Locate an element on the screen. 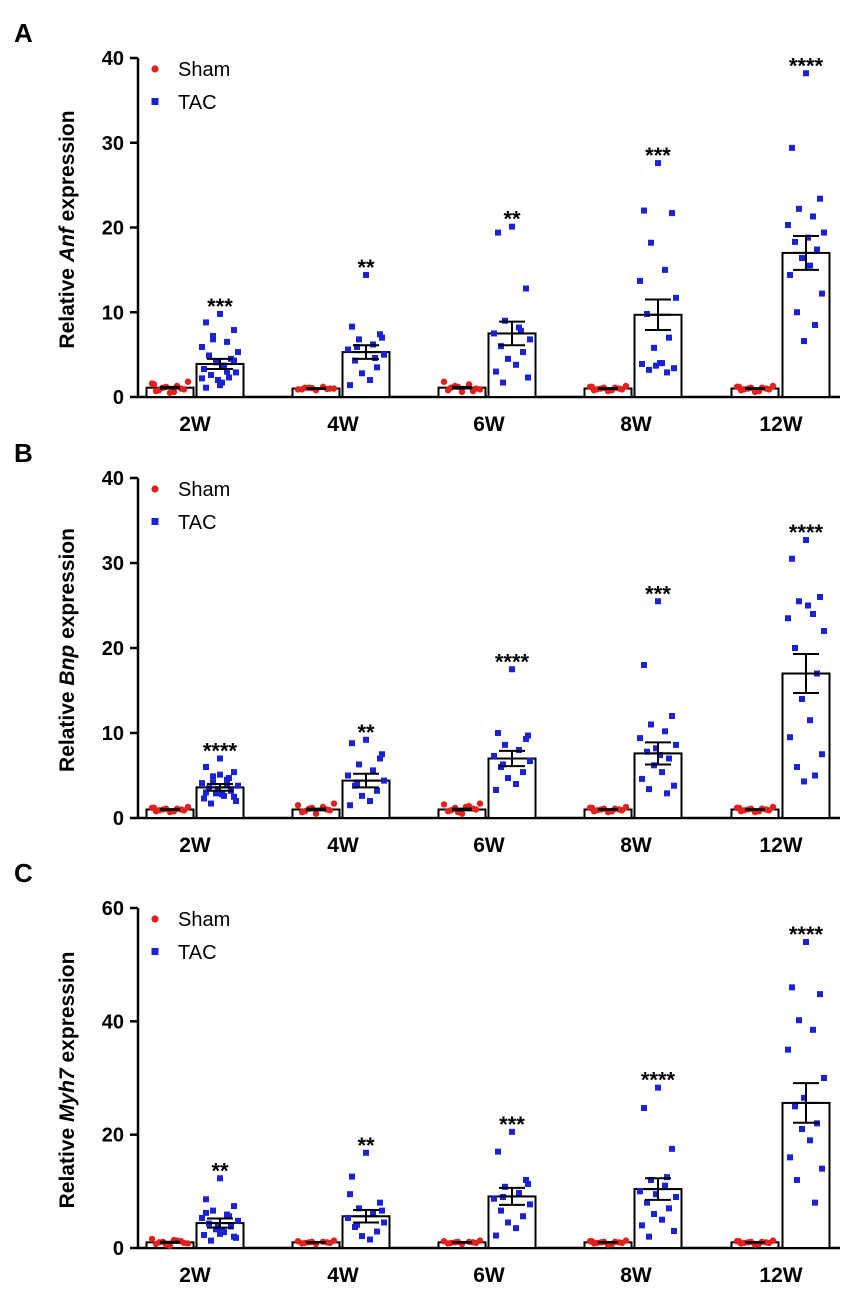 The height and width of the screenshot is (1292, 854). y-tick-label: 60 is located at coordinates (113, 909).